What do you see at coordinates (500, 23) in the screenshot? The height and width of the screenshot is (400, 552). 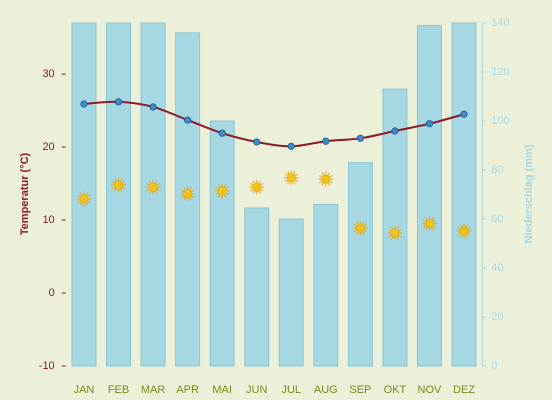 I see `y2-tick-label: 140` at bounding box center [500, 23].